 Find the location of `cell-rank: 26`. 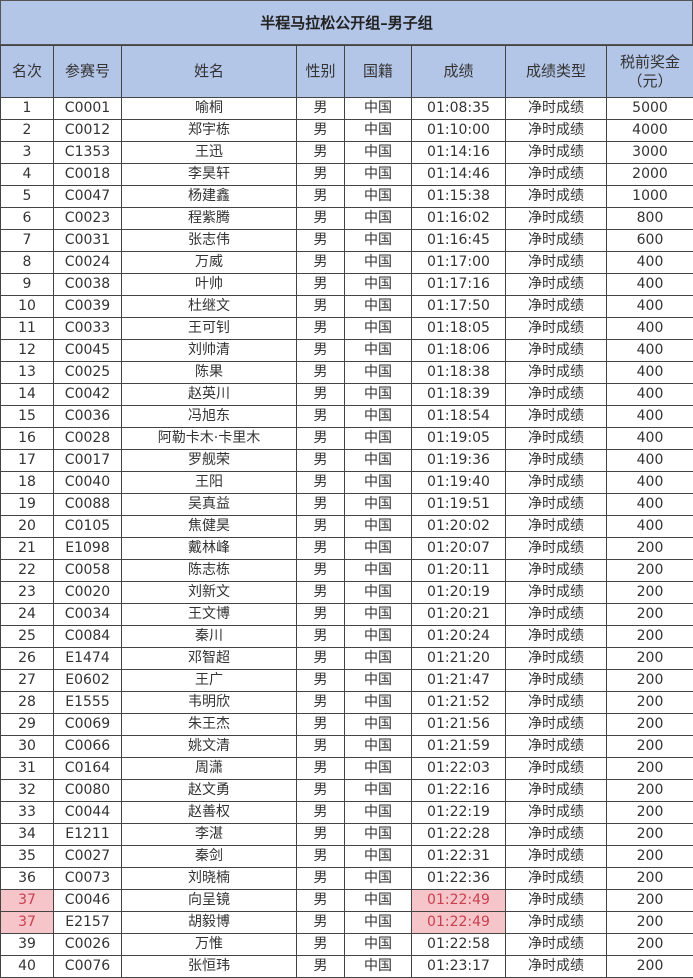

cell-rank: 26 is located at coordinates (27, 658).